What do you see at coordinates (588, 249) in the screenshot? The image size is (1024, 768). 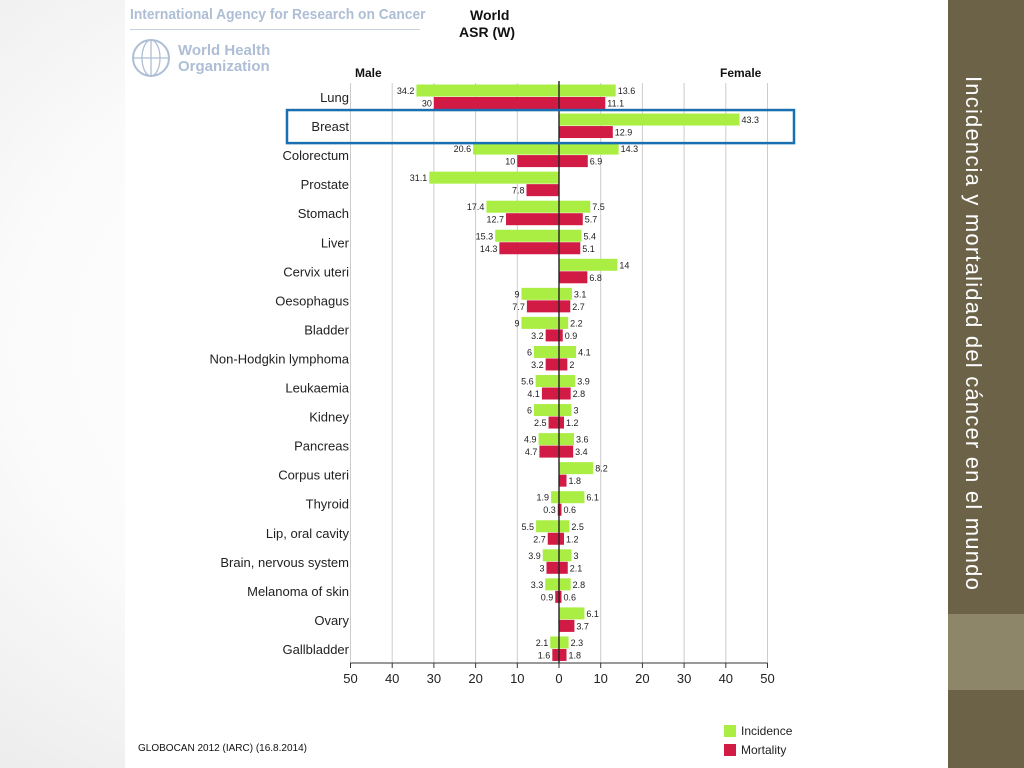 I see `data-label: 5.1` at bounding box center [588, 249].